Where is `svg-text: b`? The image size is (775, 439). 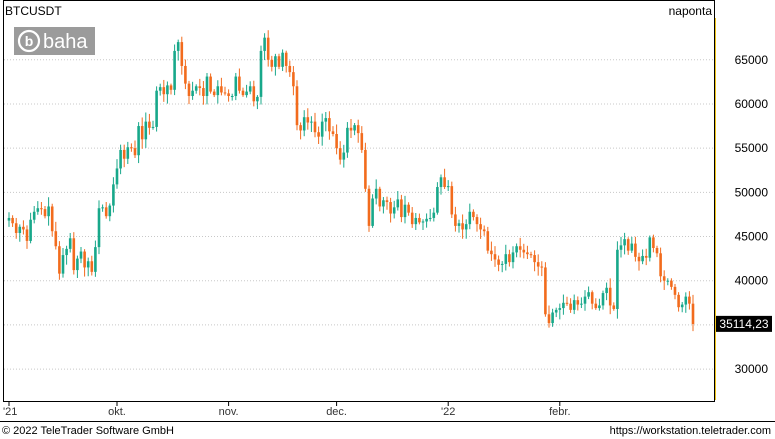
svg-text: b is located at coordinates (29, 41).